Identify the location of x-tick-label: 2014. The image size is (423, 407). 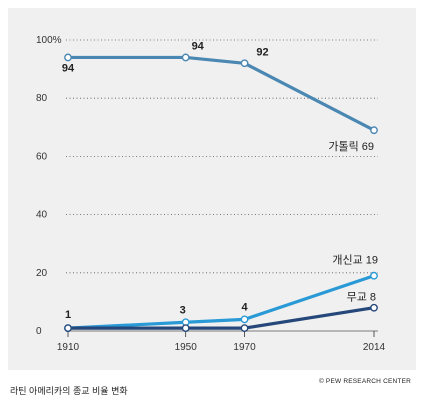
(374, 347).